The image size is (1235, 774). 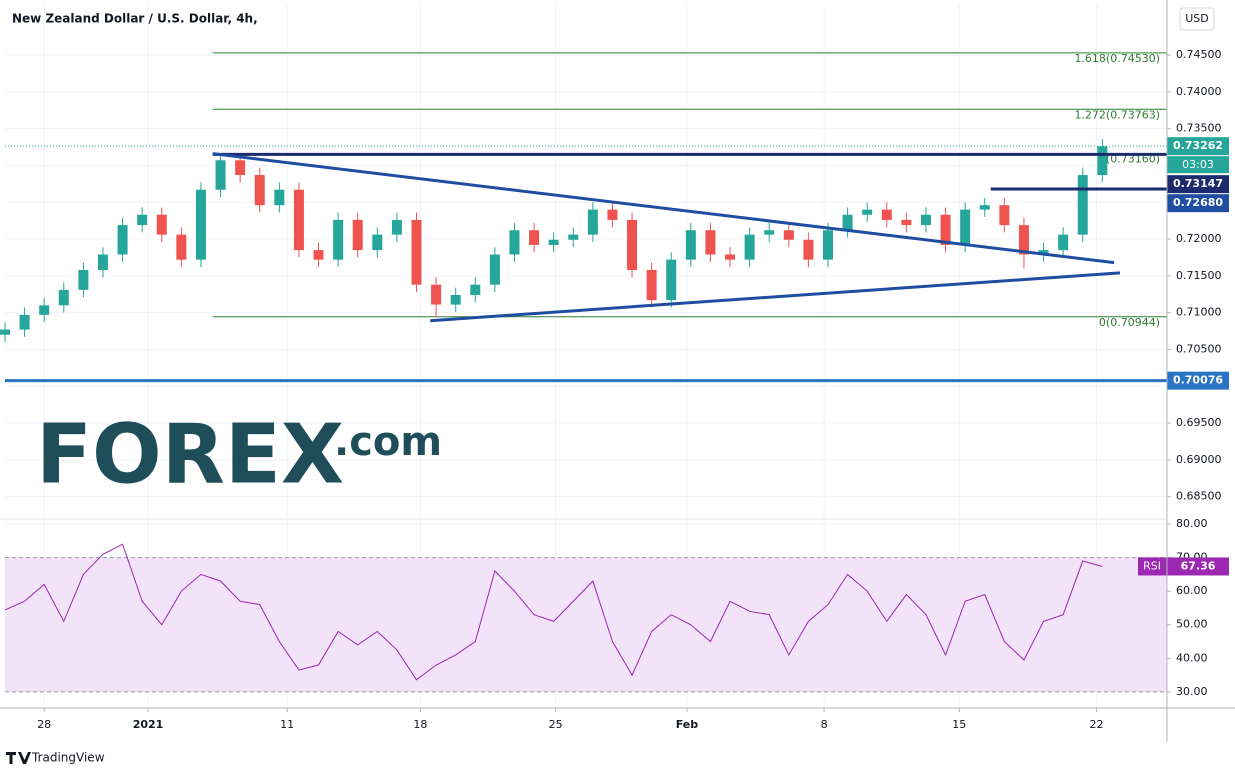 What do you see at coordinates (1192, 657) in the screenshot?
I see `y-tick-label: 40.00` at bounding box center [1192, 657].